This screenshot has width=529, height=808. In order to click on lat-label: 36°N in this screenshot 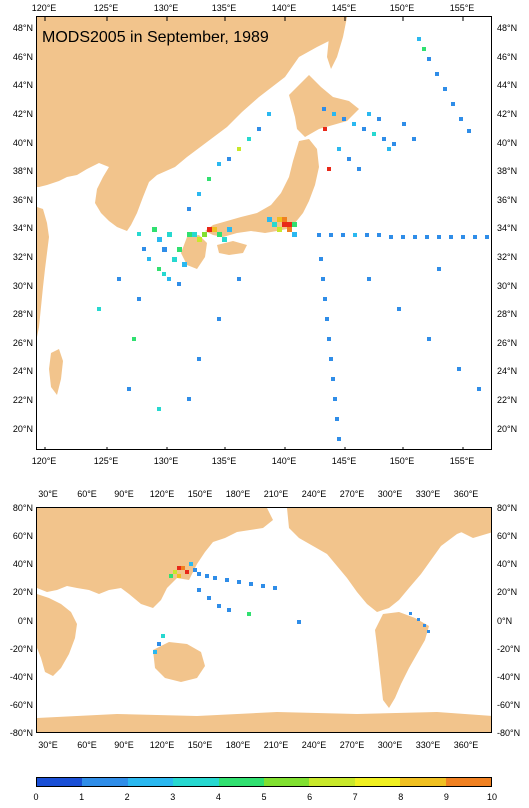, I will do `click(23, 200)`.